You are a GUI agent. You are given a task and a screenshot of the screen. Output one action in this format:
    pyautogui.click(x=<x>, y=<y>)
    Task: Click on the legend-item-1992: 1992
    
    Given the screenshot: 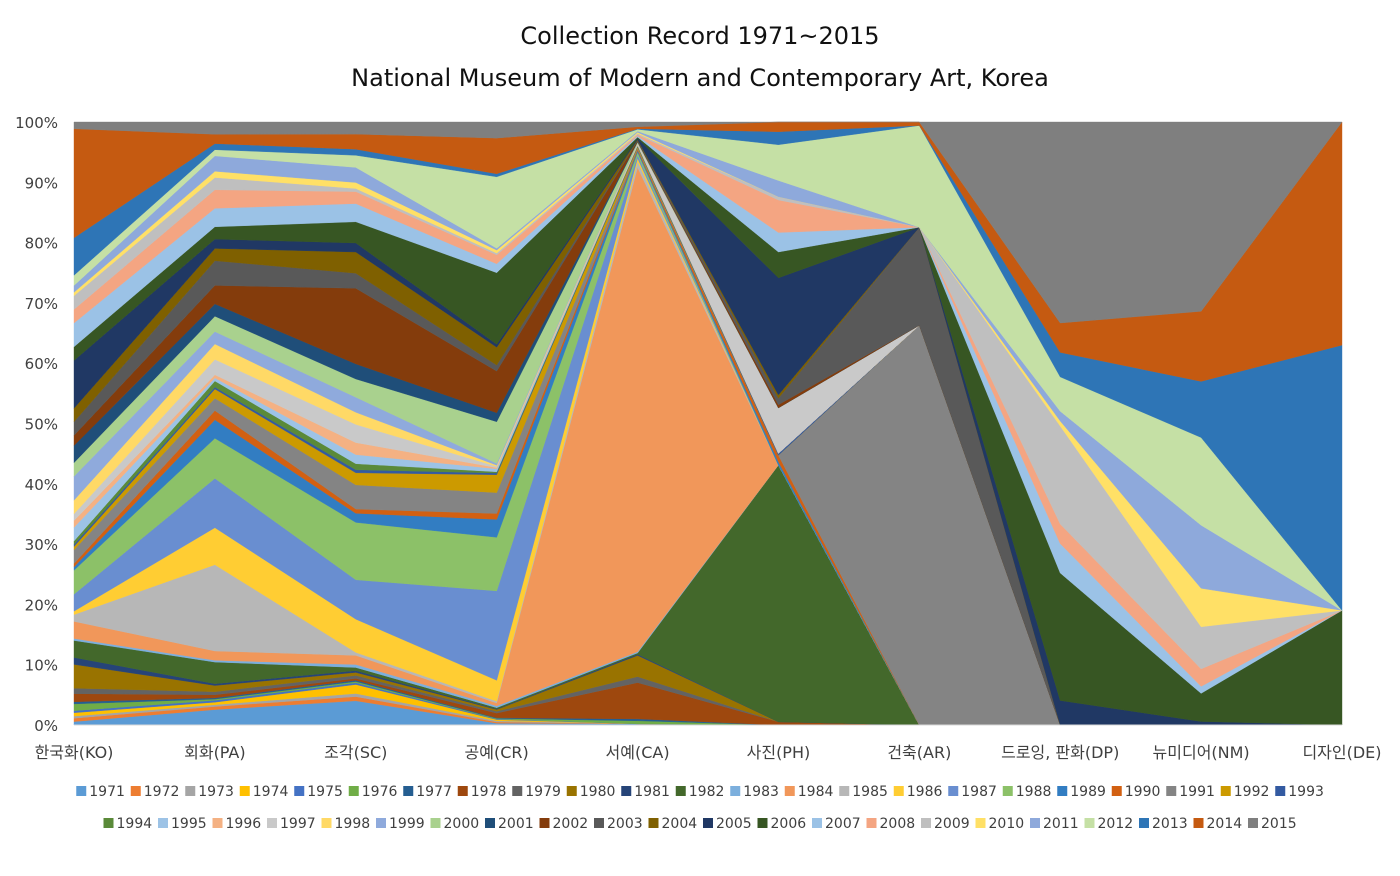 What is the action you would take?
    pyautogui.click(x=1245, y=792)
    